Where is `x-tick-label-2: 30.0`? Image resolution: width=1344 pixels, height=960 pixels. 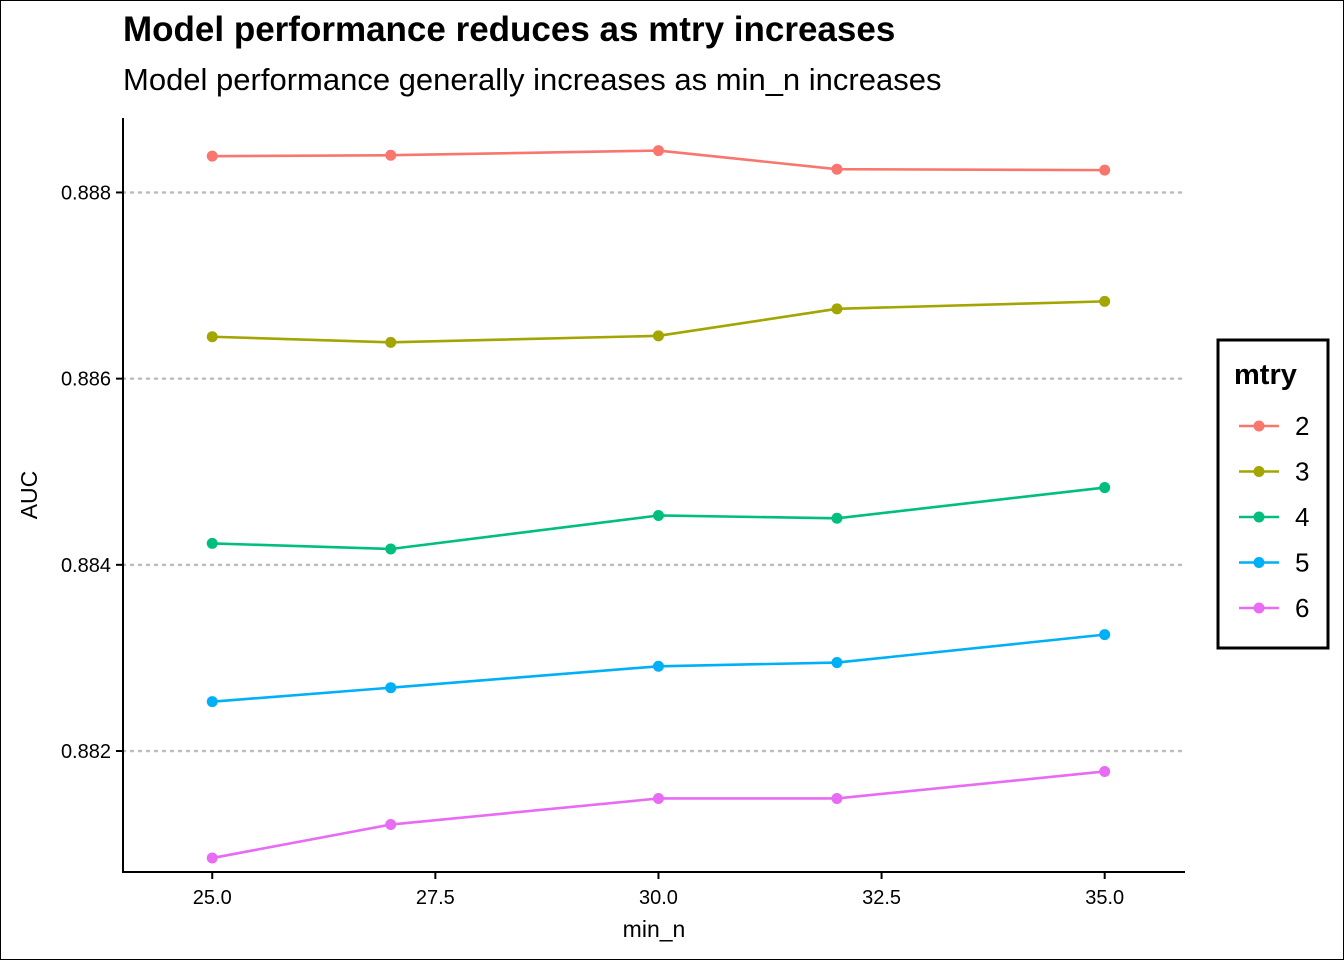 x-tick-label-2: 30.0 is located at coordinates (658, 898).